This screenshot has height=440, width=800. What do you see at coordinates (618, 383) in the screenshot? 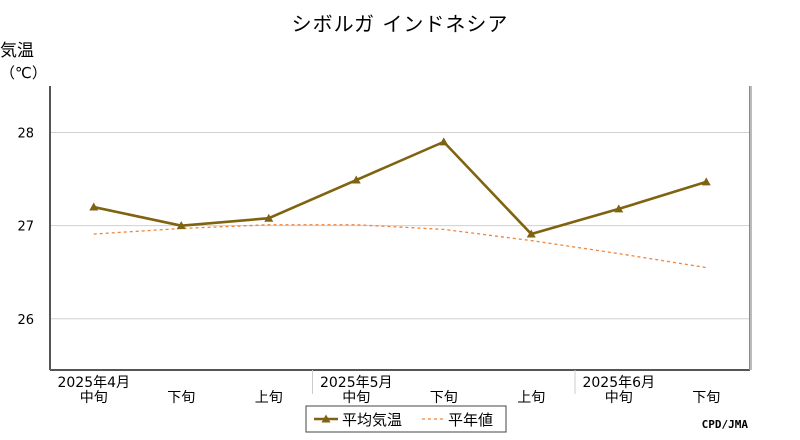
I see `x-month-label: 2025年6月` at bounding box center [618, 383].